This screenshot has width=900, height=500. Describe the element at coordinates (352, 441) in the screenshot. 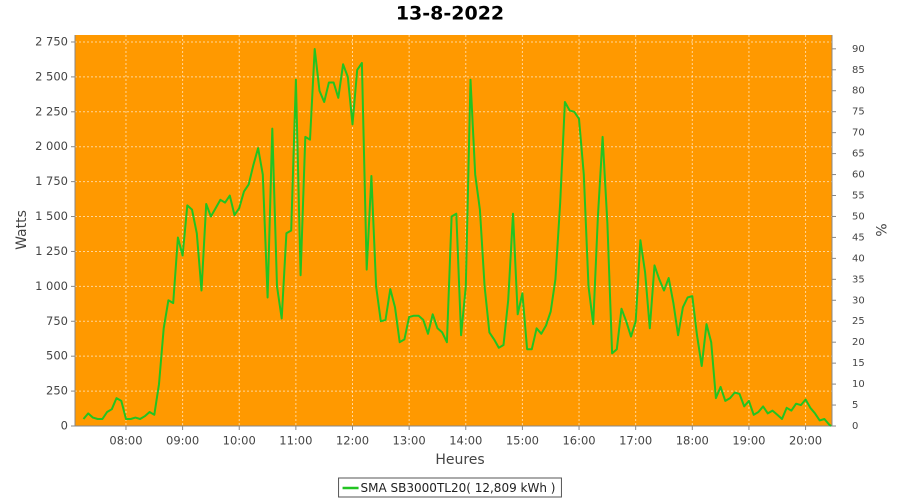

I see `x-tick-label: 12:00` at that location.